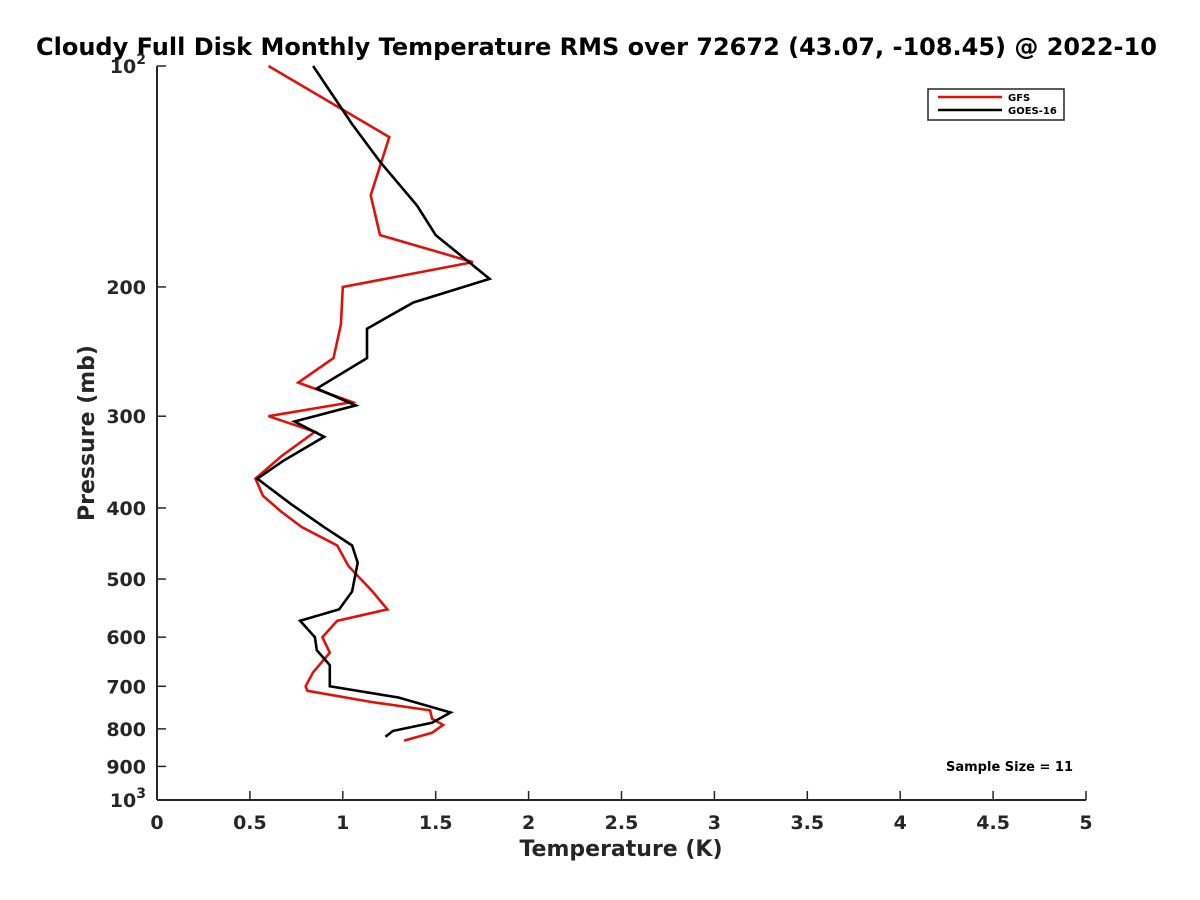 Image resolution: width=1200 pixels, height=900 pixels. Describe the element at coordinates (128, 65) in the screenshot. I see `y-tick-label: 10²` at that location.